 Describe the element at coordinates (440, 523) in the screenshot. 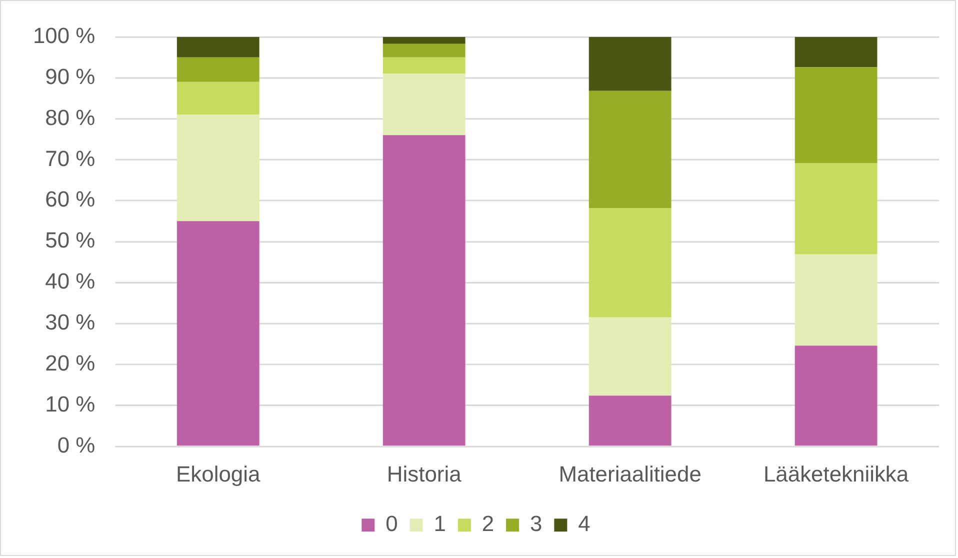

I see `legend-label: 1` at that location.